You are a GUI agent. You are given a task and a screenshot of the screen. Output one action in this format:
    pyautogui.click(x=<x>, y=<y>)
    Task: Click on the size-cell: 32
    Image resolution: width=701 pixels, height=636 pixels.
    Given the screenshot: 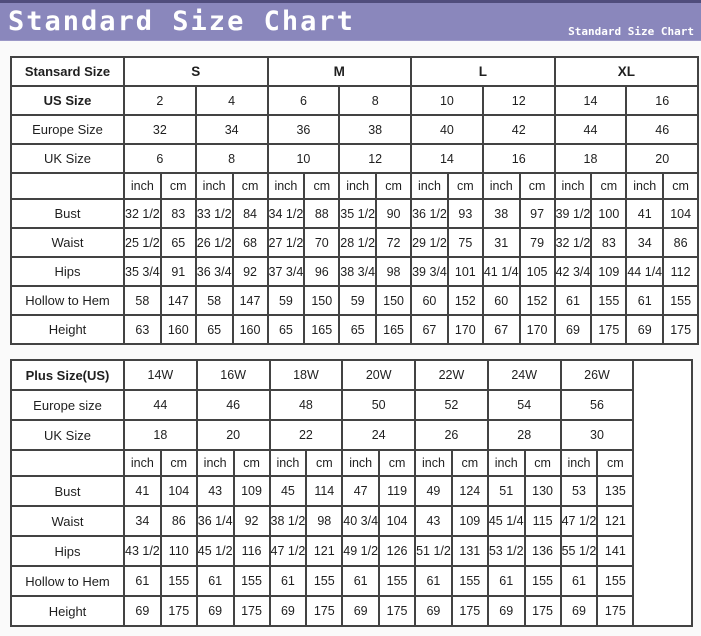 What is the action you would take?
    pyautogui.click(x=160, y=129)
    